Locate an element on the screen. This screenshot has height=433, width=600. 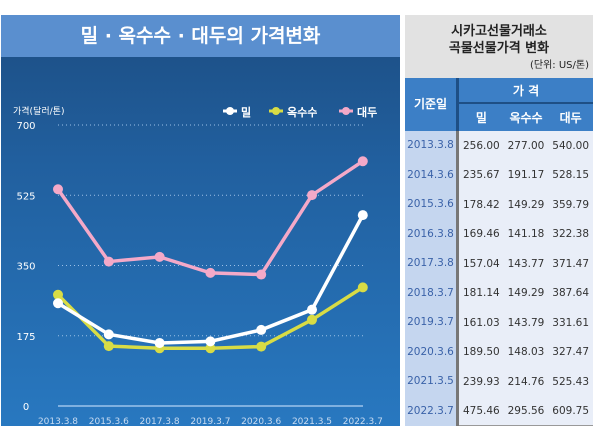
table-row: 2018.3.7 181.14 149.29 387.64 is located at coordinates (499, 293).